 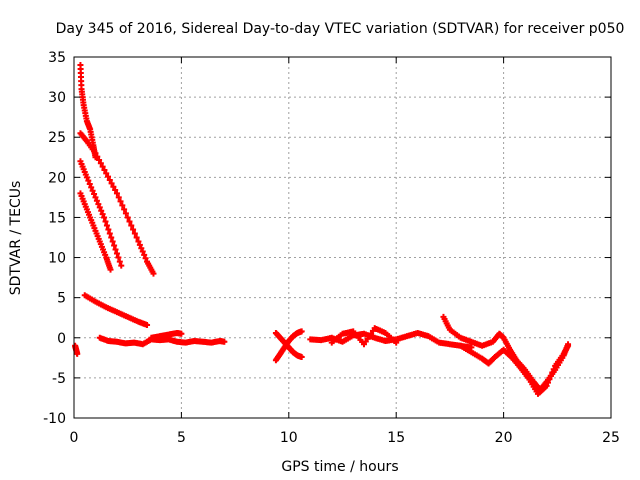 What do you see at coordinates (611, 438) in the screenshot?
I see `x-tick-label: 25` at bounding box center [611, 438].